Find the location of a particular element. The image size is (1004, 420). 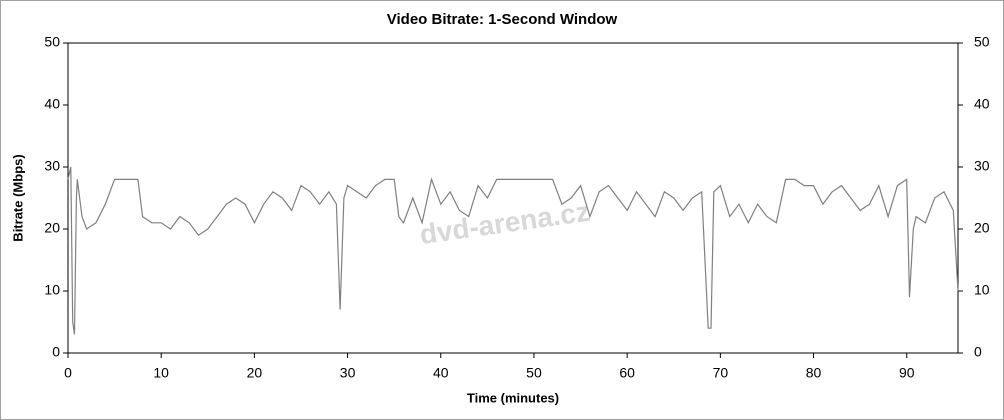

y-tick-label: 40 is located at coordinates (52, 104).